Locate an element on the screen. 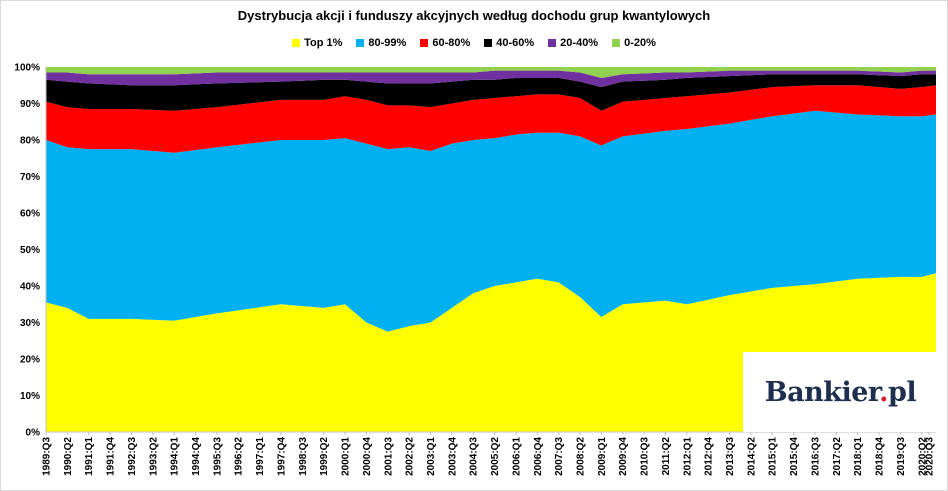  bankier-logo: Bankier.pl is located at coordinates (840, 392).